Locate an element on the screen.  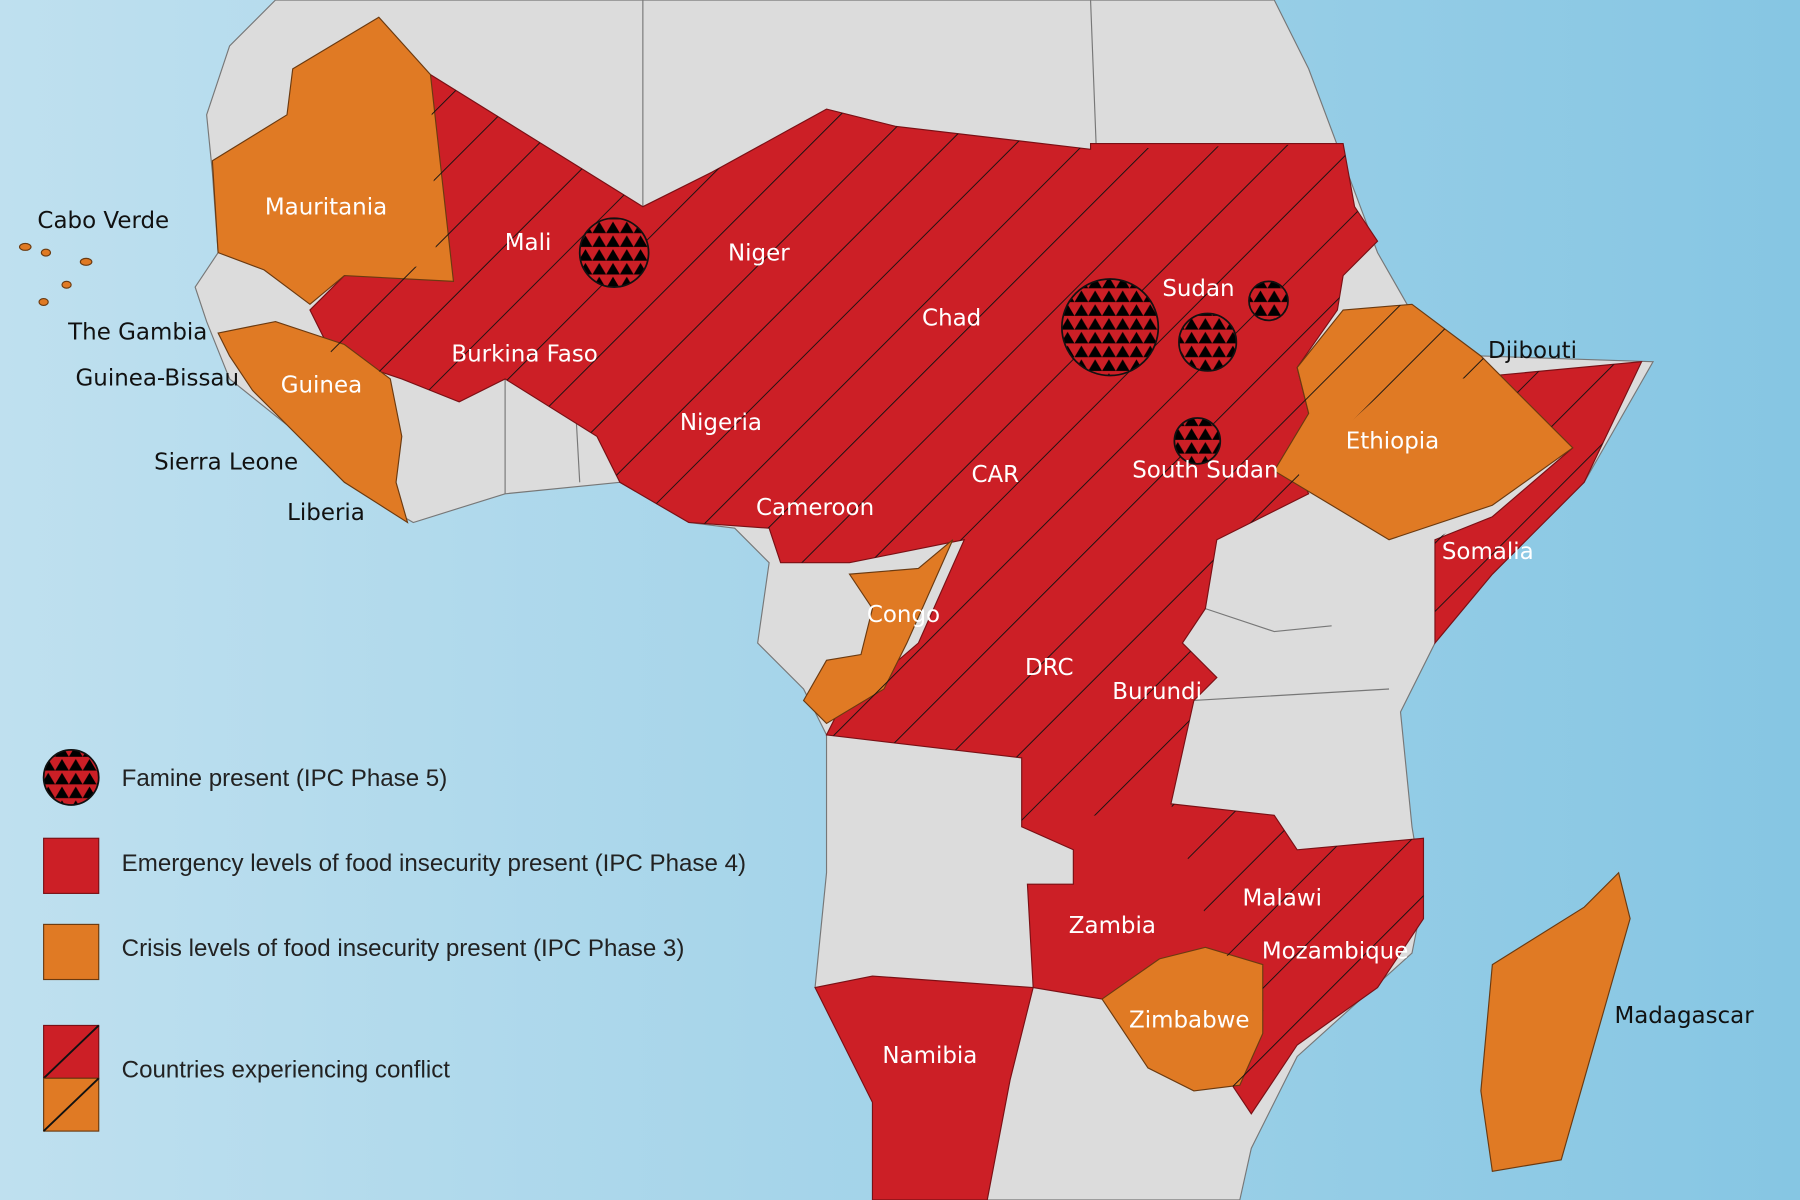
country-label: Mozambique is located at coordinates (1335, 951).